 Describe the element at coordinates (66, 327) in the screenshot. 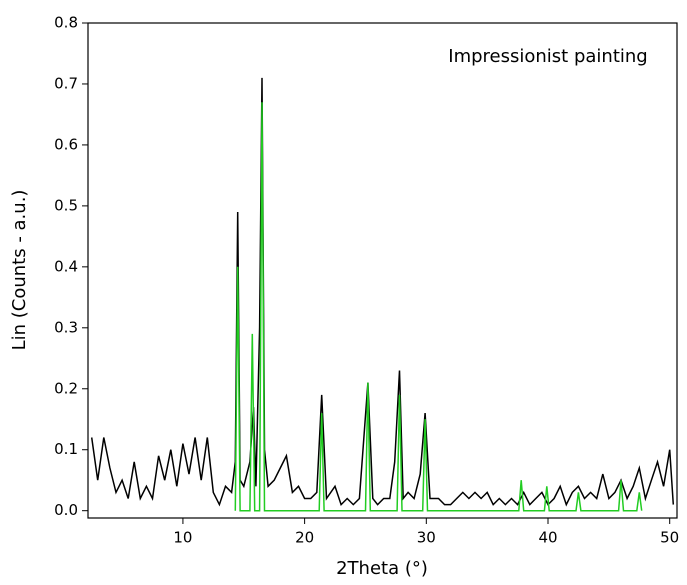

I see `y-tick-label: 0.3` at that location.